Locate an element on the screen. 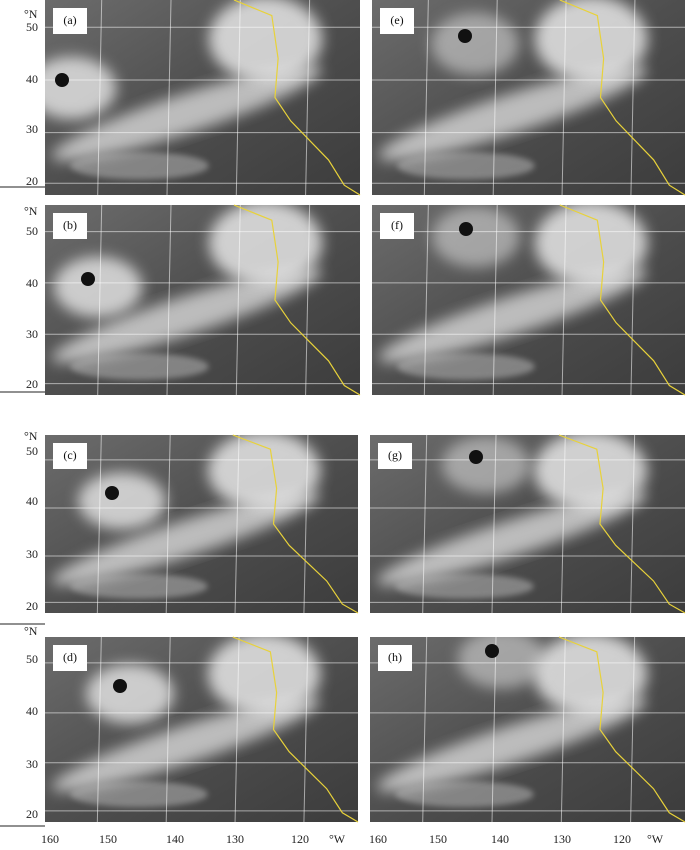 The image size is (700, 850). panel-label: (a) is located at coordinates (69, 20).